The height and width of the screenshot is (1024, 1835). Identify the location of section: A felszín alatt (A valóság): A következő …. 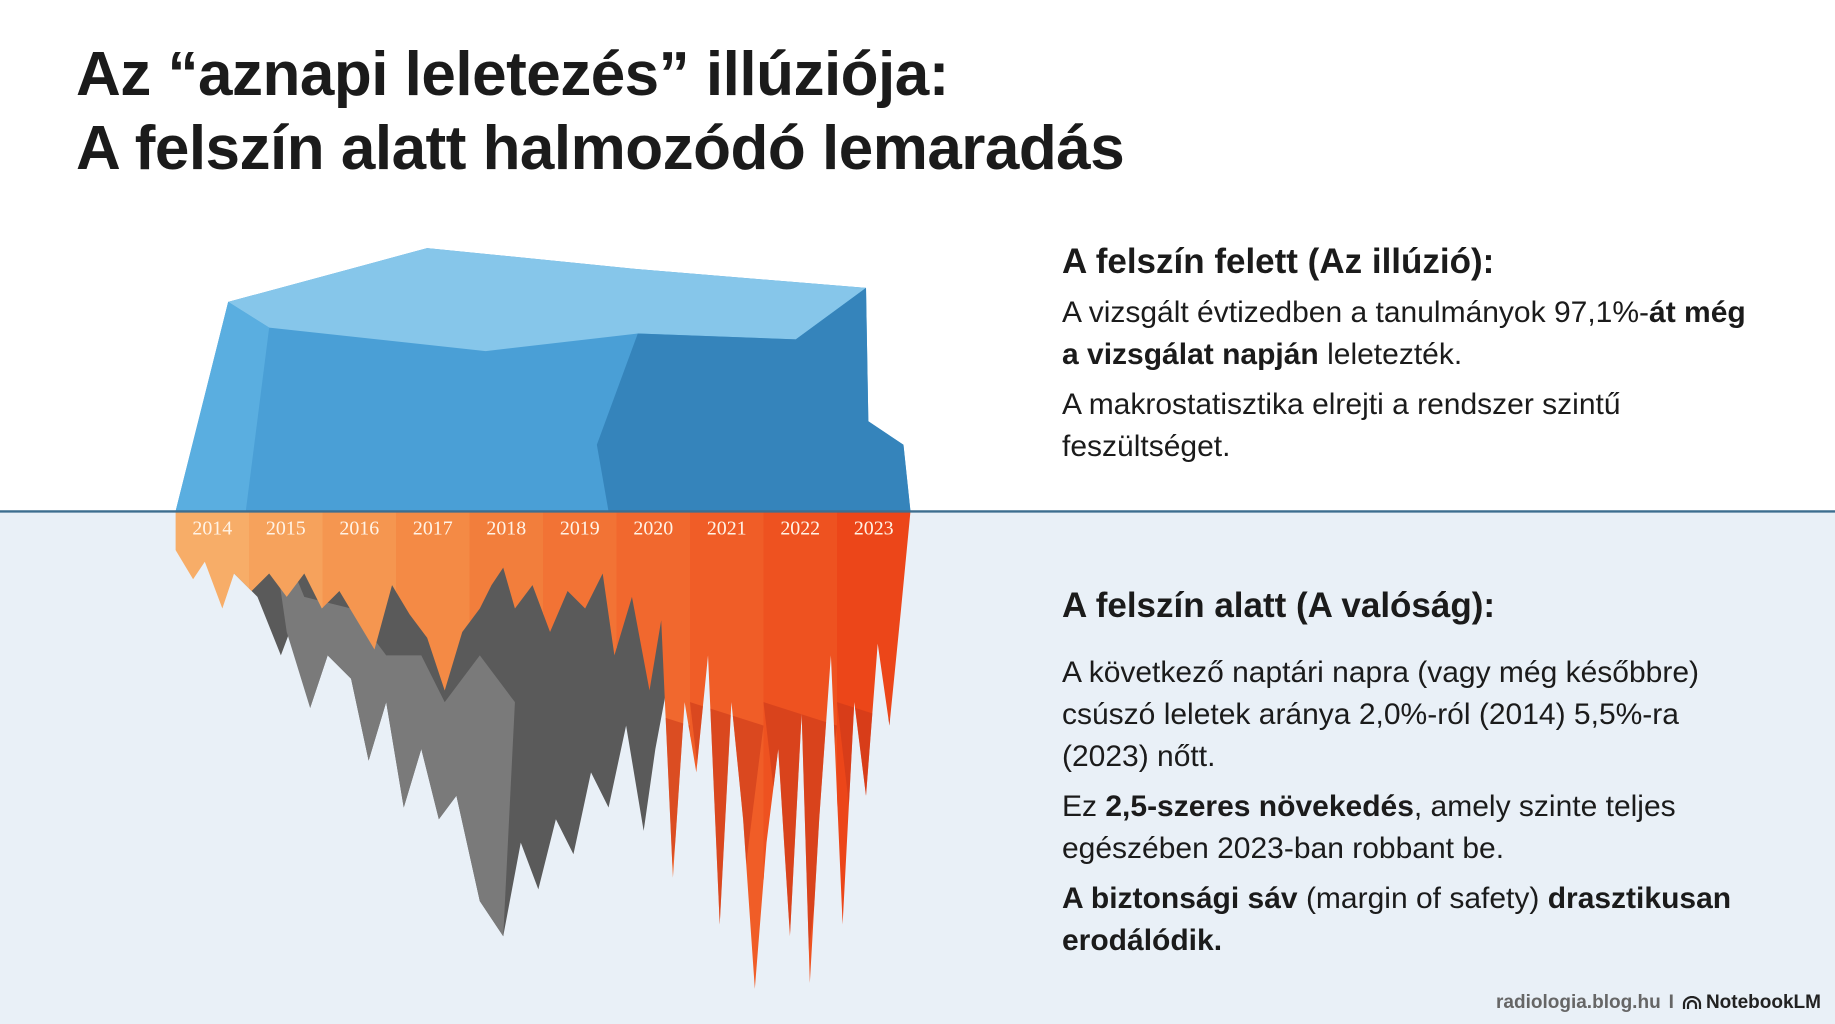
(1407, 778).